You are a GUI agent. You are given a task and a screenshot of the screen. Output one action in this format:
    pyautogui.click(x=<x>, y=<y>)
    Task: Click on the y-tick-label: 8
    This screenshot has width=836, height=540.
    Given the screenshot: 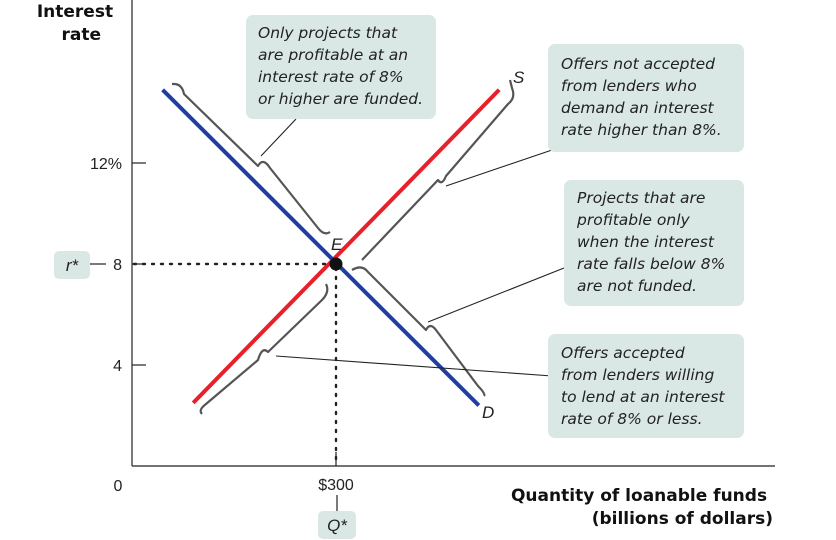 What is the action you would take?
    pyautogui.click(x=117, y=265)
    